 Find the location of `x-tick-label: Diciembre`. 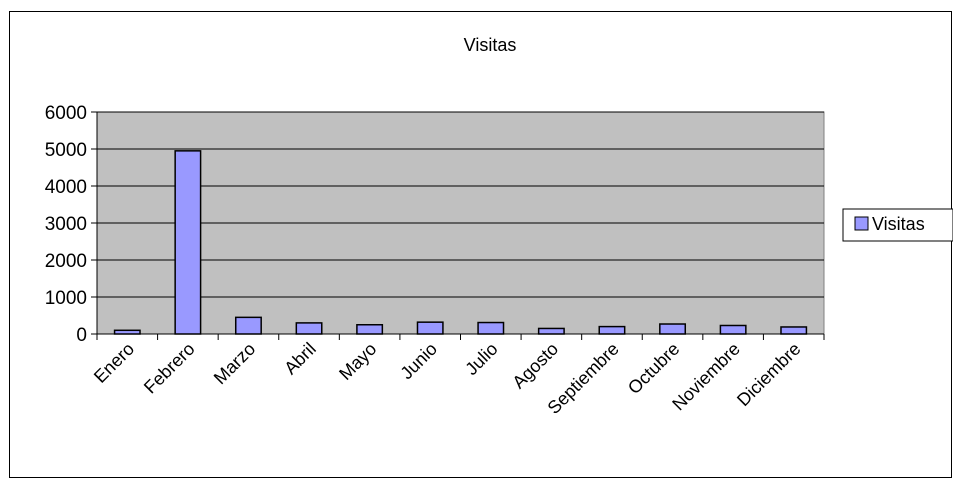

x-tick-label: Diciembre is located at coordinates (768, 374).